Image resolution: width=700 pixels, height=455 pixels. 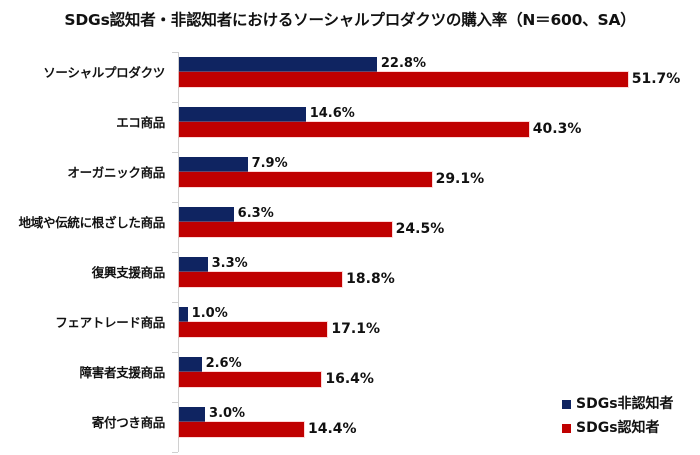 What do you see at coordinates (566, 428) in the screenshot?
I see `legend-swatch-aware` at bounding box center [566, 428].